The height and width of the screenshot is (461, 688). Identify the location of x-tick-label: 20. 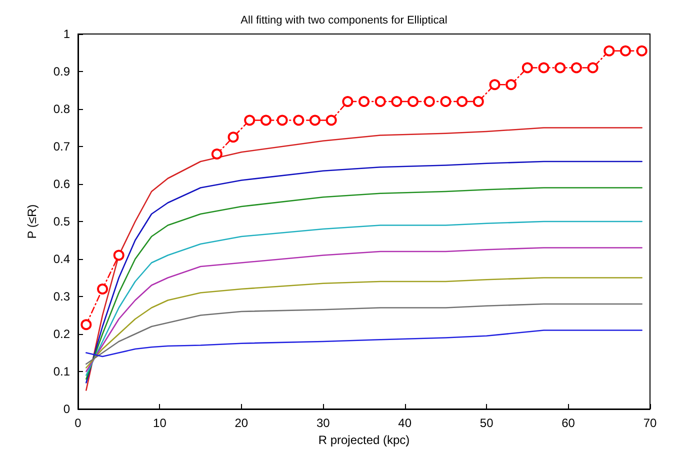
(241, 423).